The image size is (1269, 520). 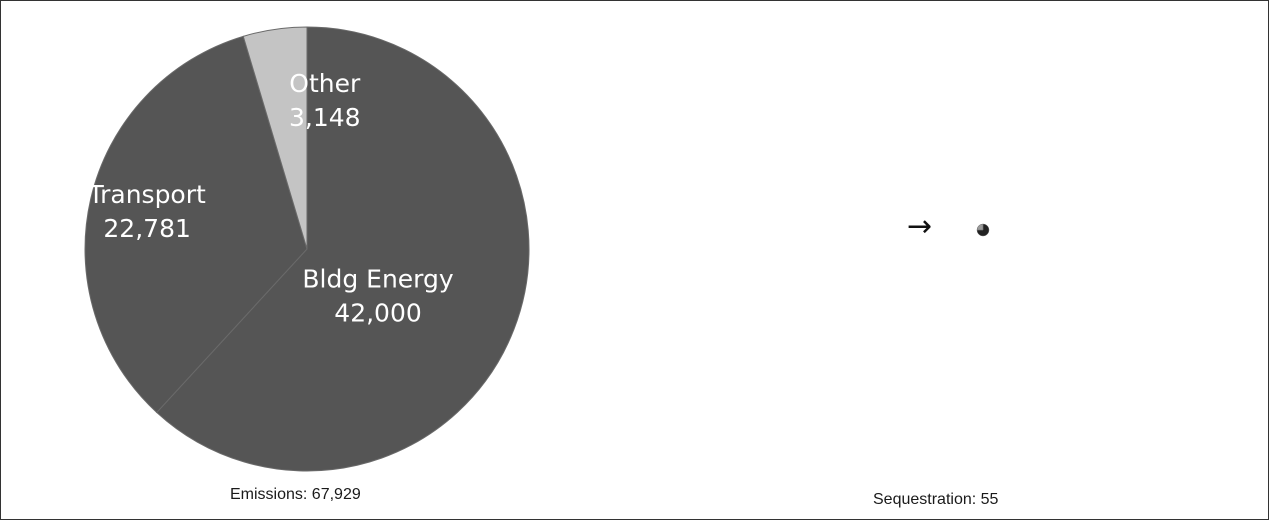 I want to click on emissions-caption: Emissions: 67,929, so click(x=295, y=494).